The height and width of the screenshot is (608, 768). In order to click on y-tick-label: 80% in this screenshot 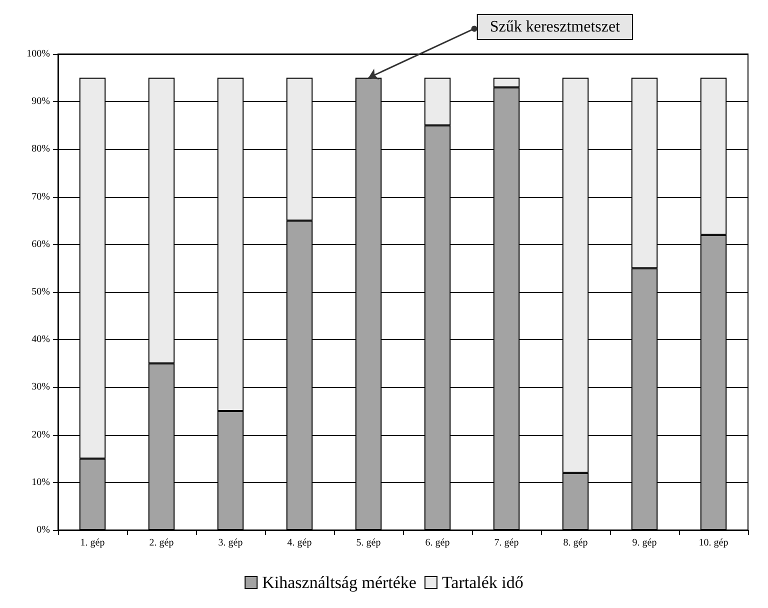, I will do `click(41, 149)`.